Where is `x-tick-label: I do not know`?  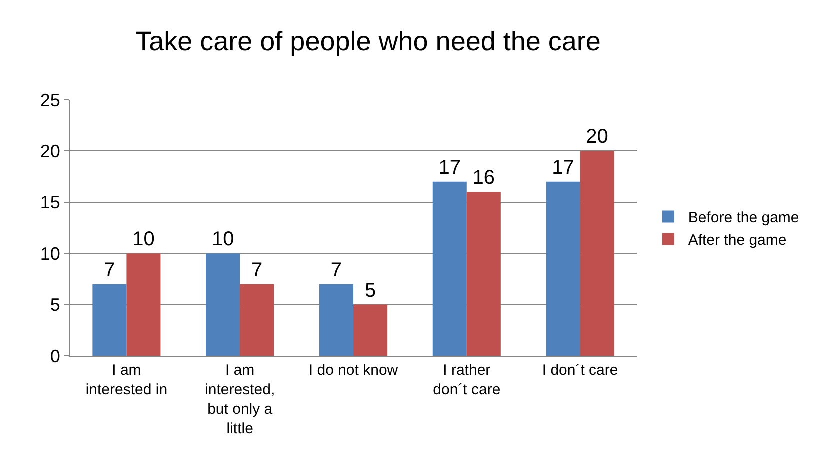 x-tick-label: I do not know is located at coordinates (353, 370).